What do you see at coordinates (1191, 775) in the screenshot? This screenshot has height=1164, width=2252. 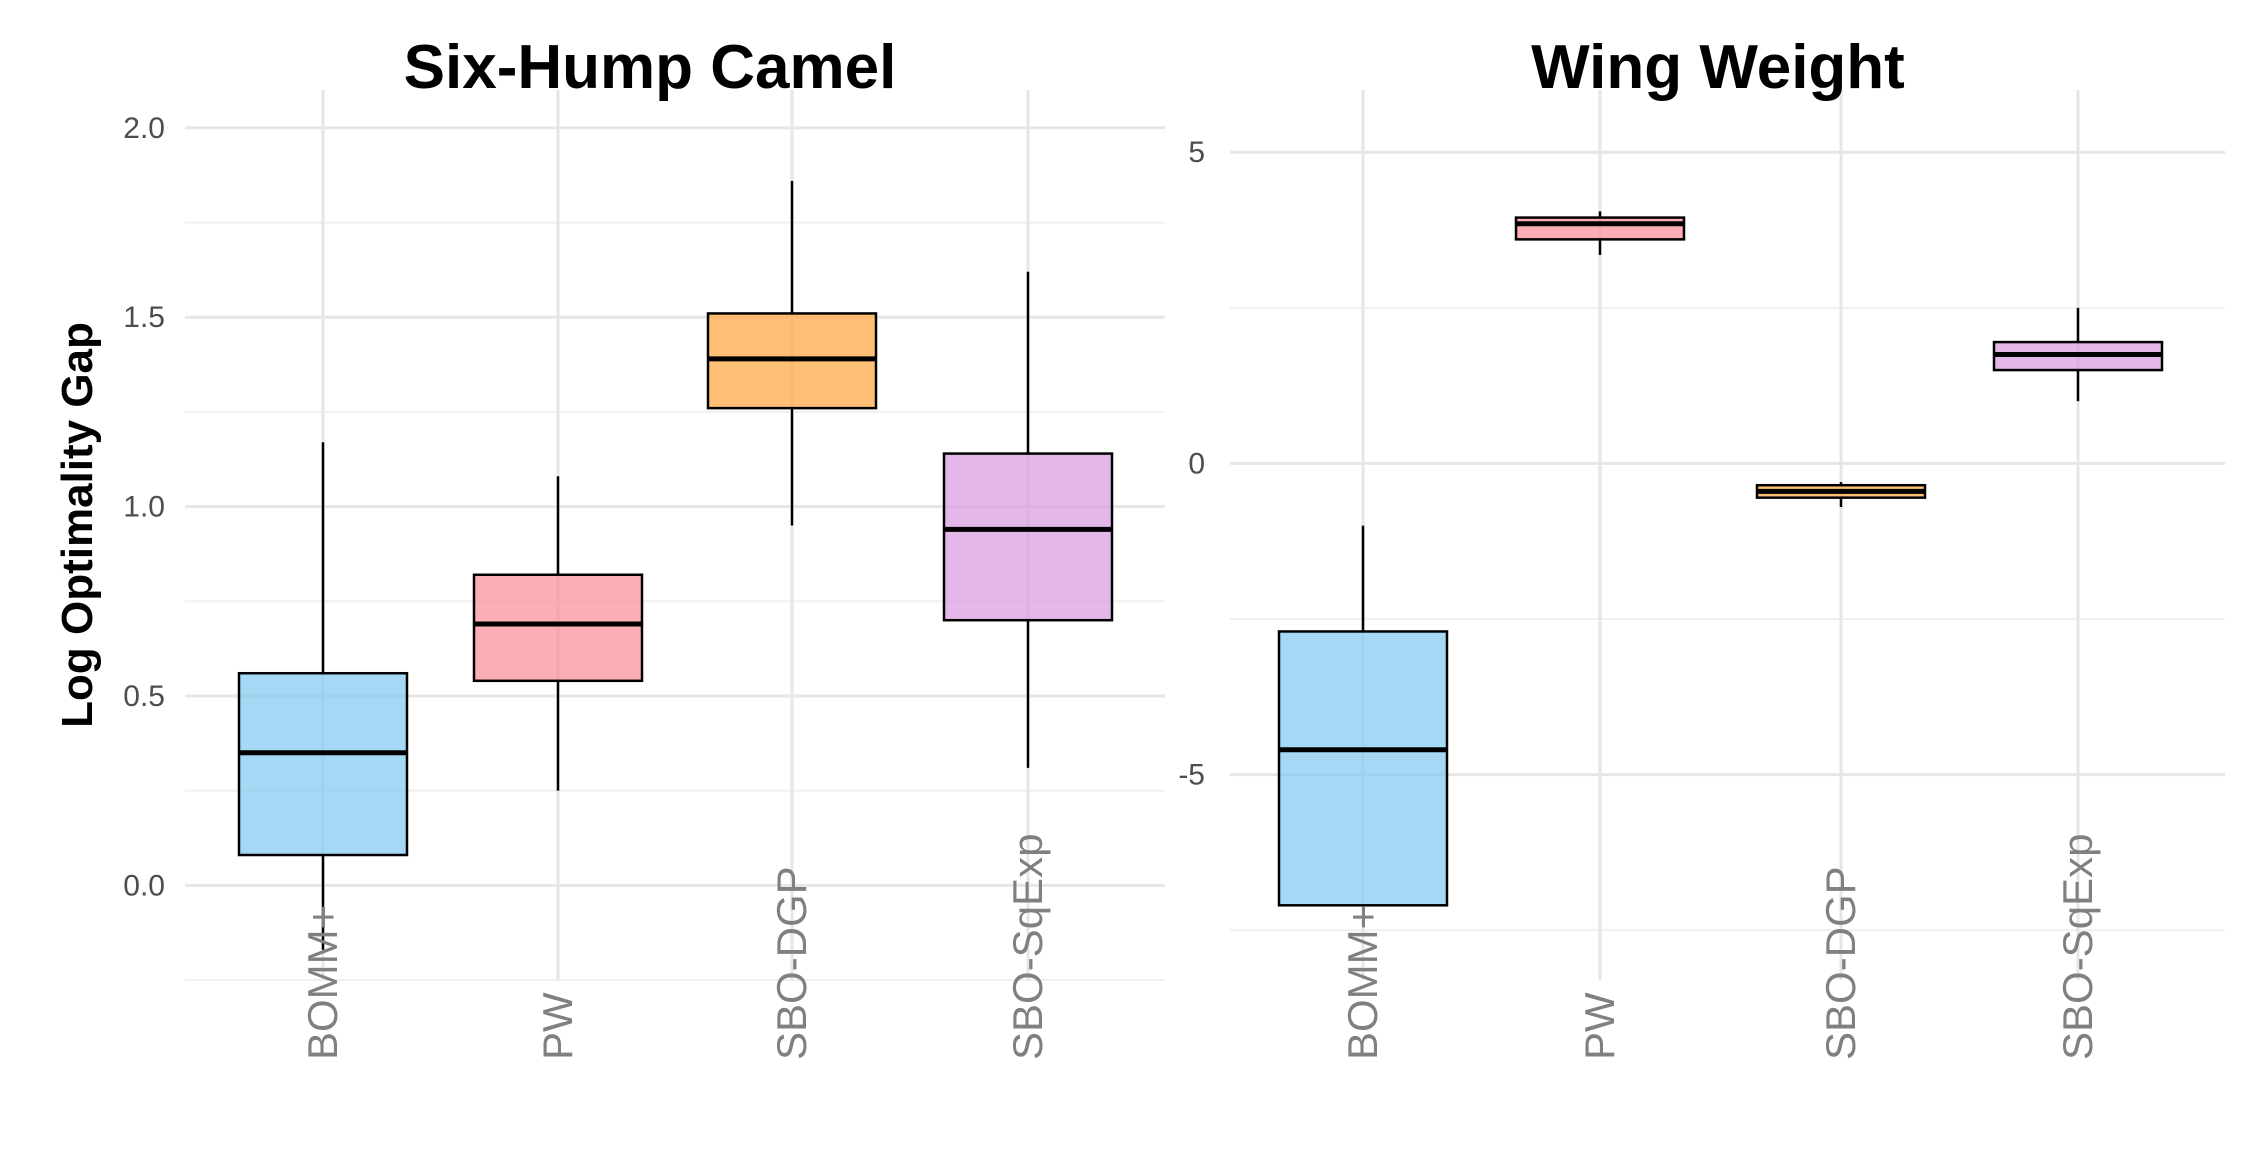 I see `y-tick-label: -5` at bounding box center [1191, 775].